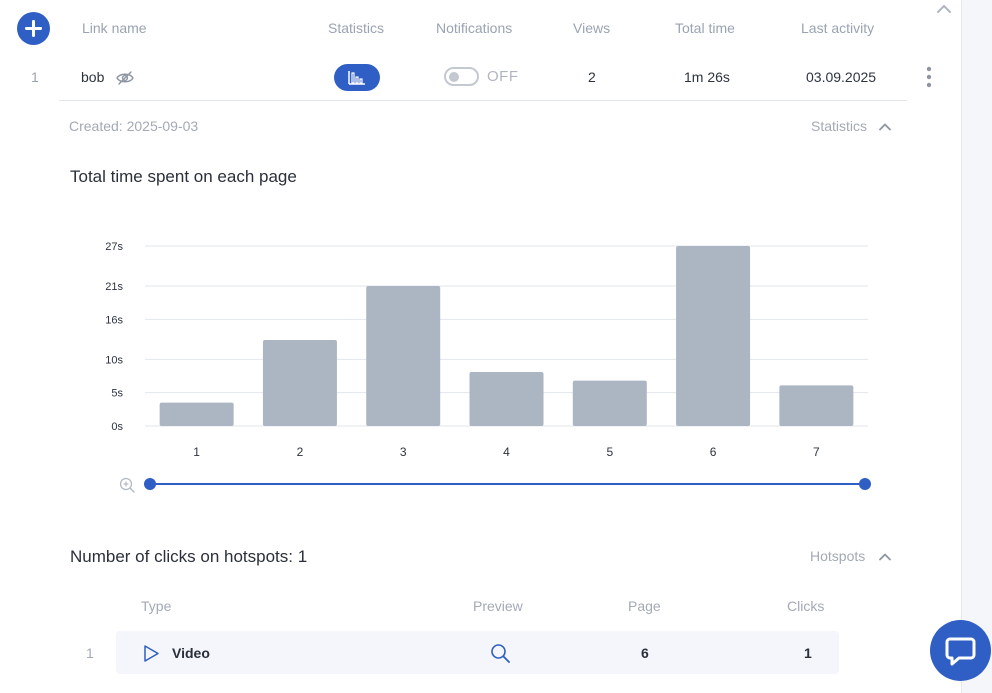  What do you see at coordinates (806, 606) in the screenshot?
I see `hotspots-header-clicks: Clicks` at bounding box center [806, 606].